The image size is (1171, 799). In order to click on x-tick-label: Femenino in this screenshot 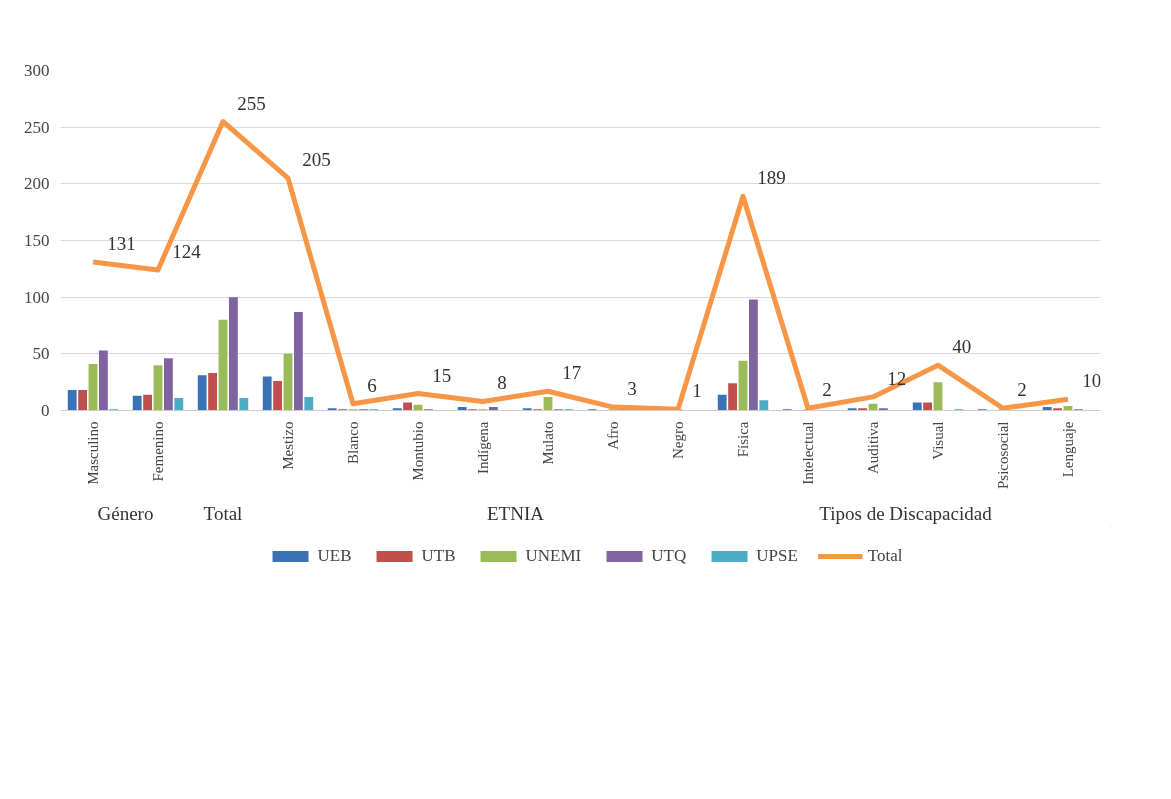, I will do `click(158, 451)`.